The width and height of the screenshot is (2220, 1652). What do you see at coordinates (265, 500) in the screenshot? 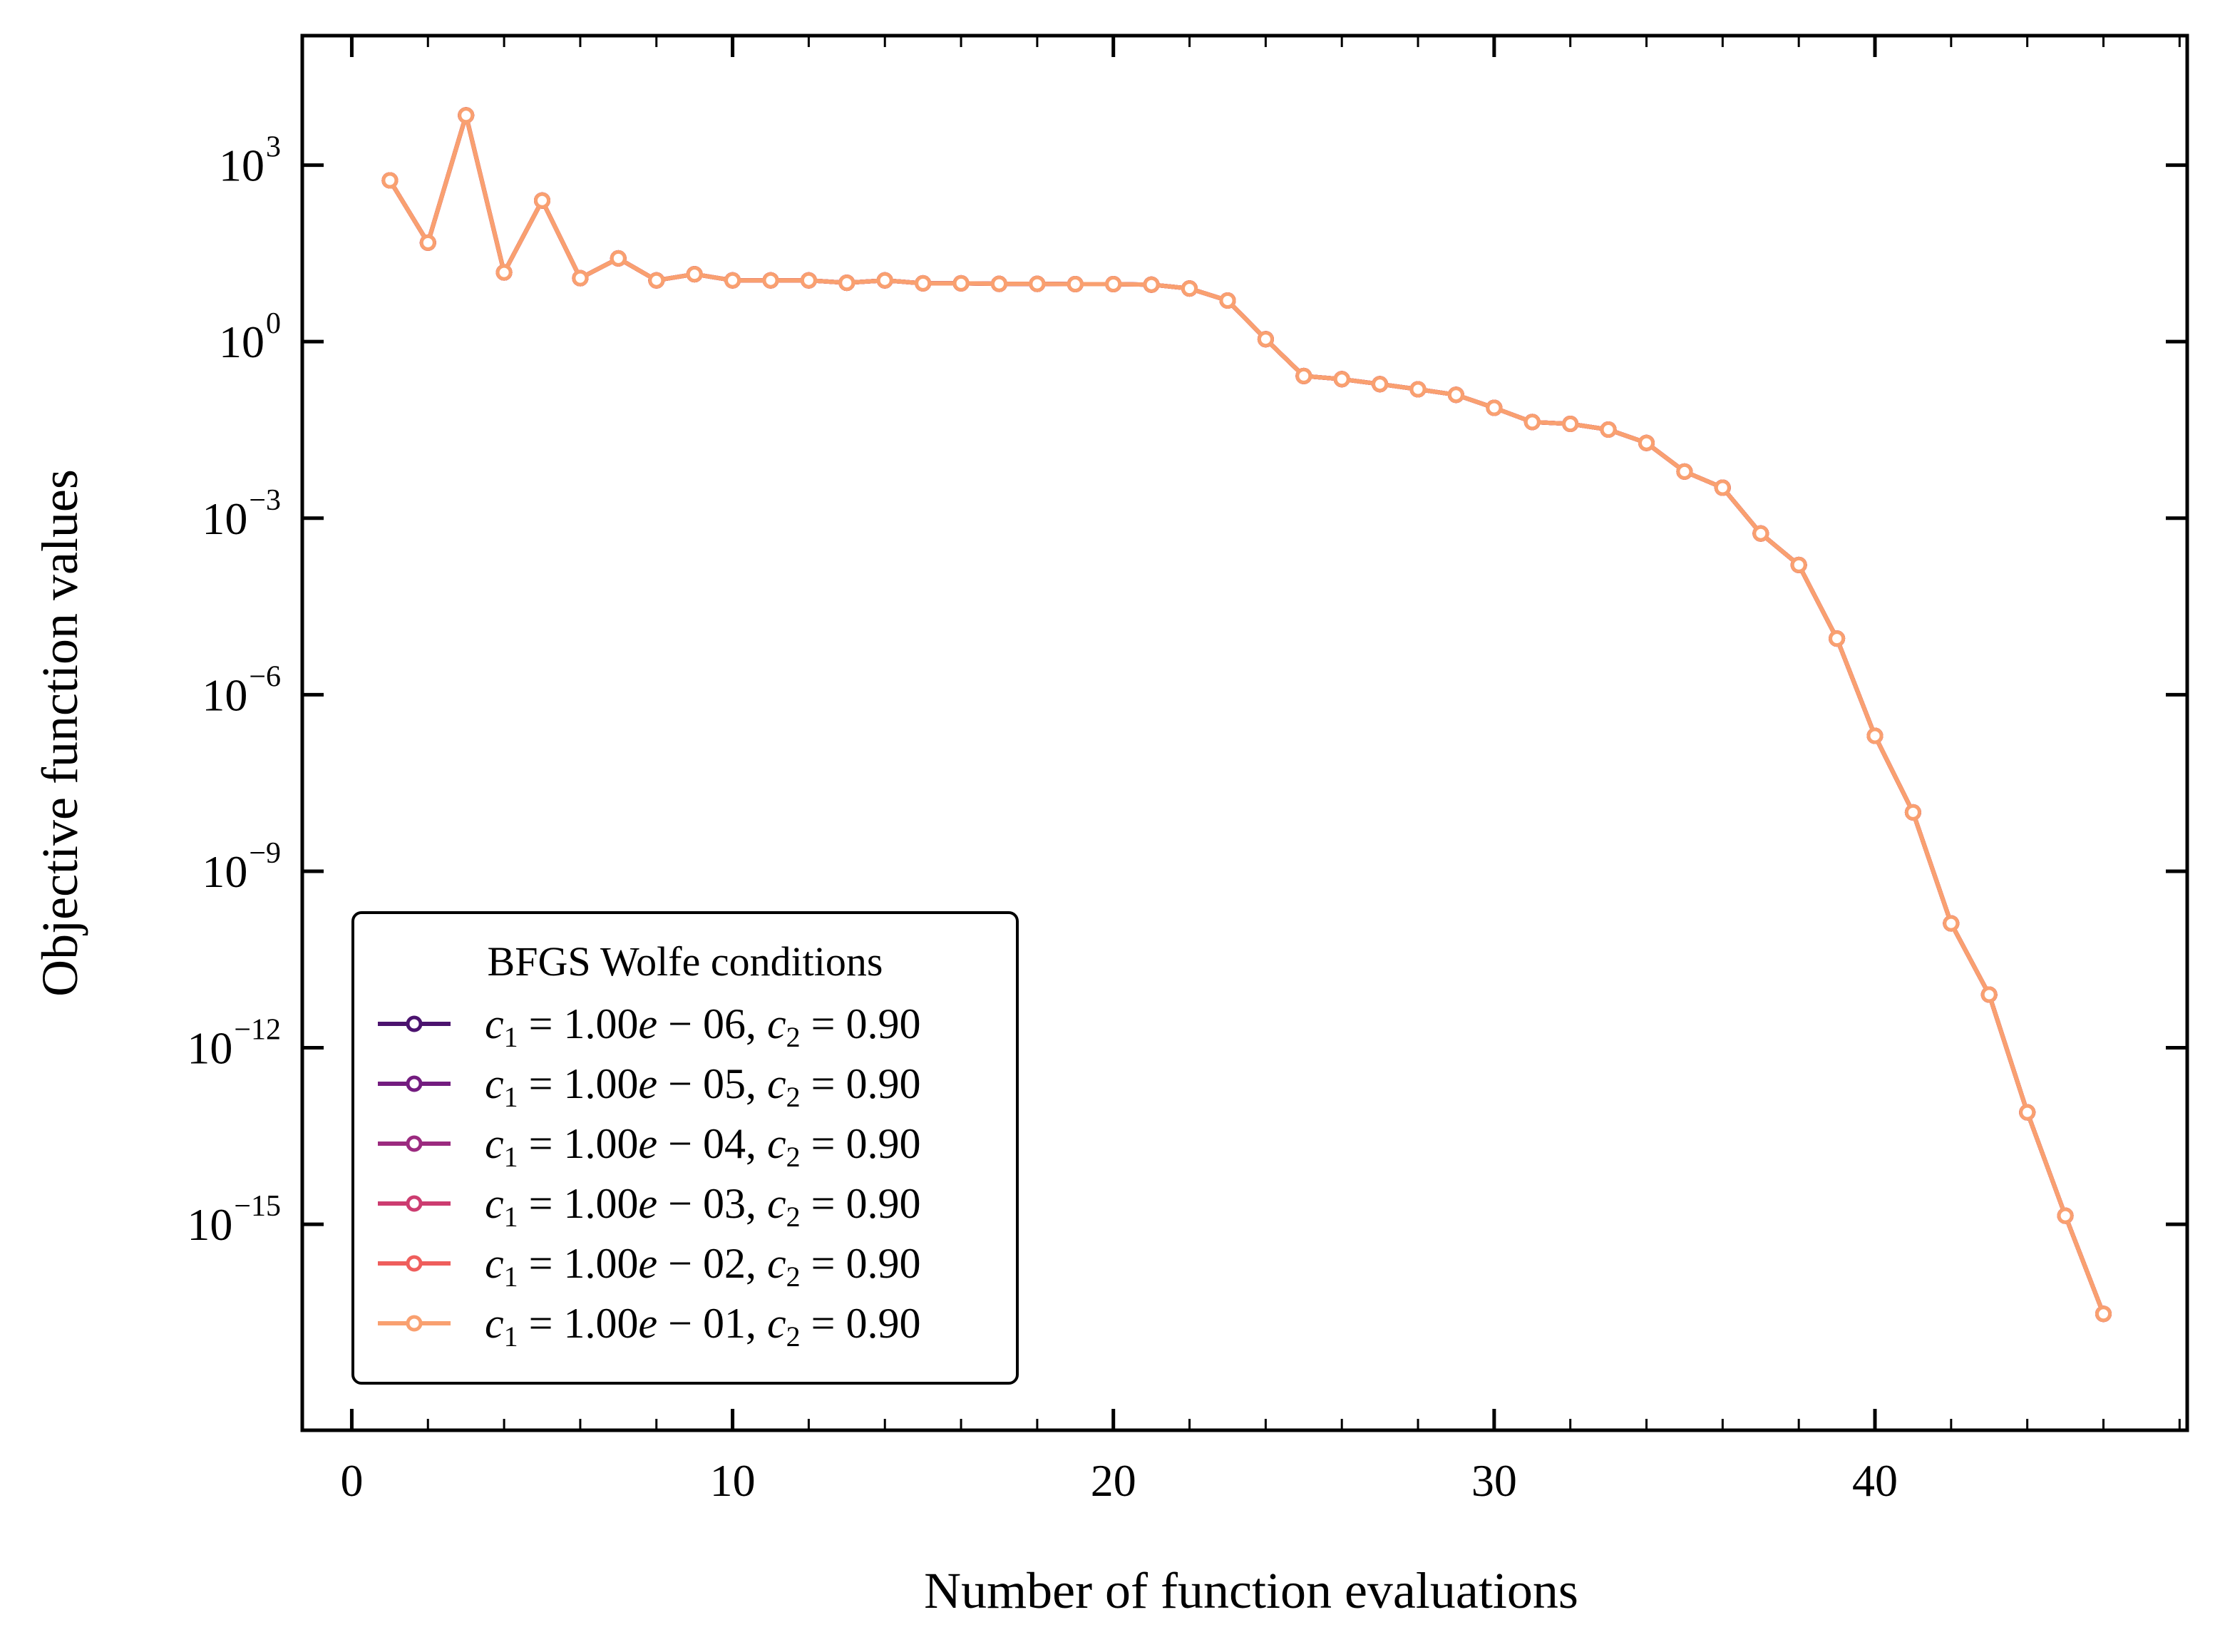
I see `y-tick-exponent: −3` at bounding box center [265, 500].